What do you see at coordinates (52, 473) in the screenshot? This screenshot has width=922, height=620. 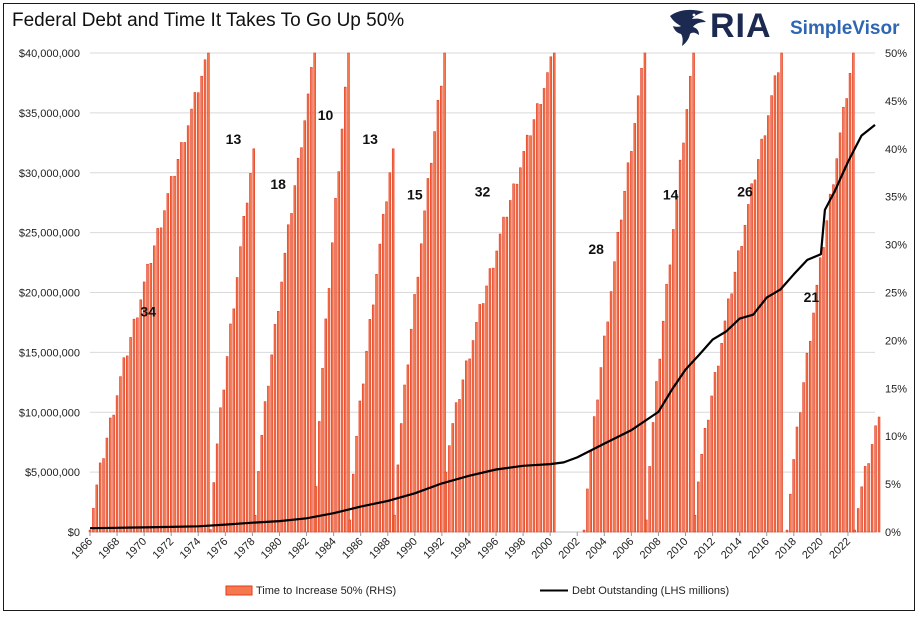 I see `left-tick-label: $5,000,000` at bounding box center [52, 473].